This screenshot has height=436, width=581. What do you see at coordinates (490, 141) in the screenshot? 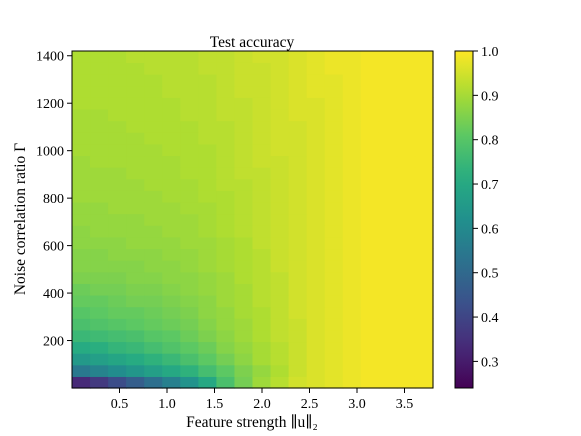
I see `colorbar-tick-label: 0.8` at bounding box center [490, 141].